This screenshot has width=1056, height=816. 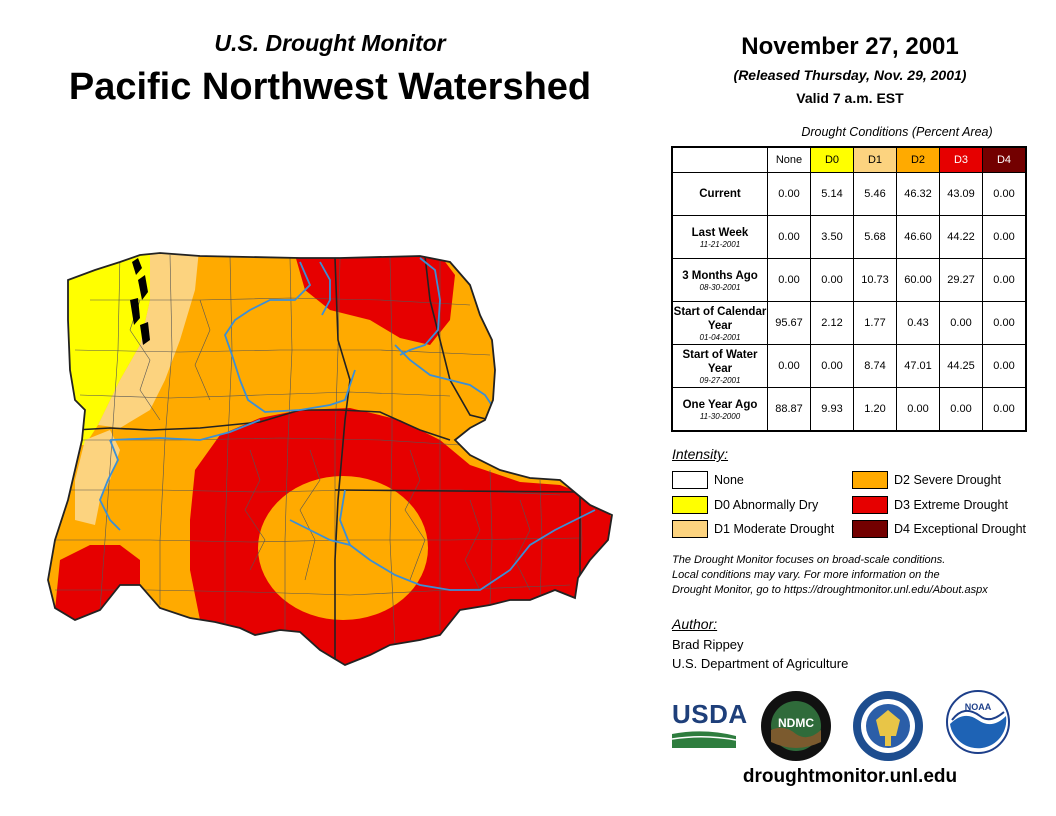 What do you see at coordinates (789, 323) in the screenshot?
I see `table-cell: 95.67` at bounding box center [789, 323].